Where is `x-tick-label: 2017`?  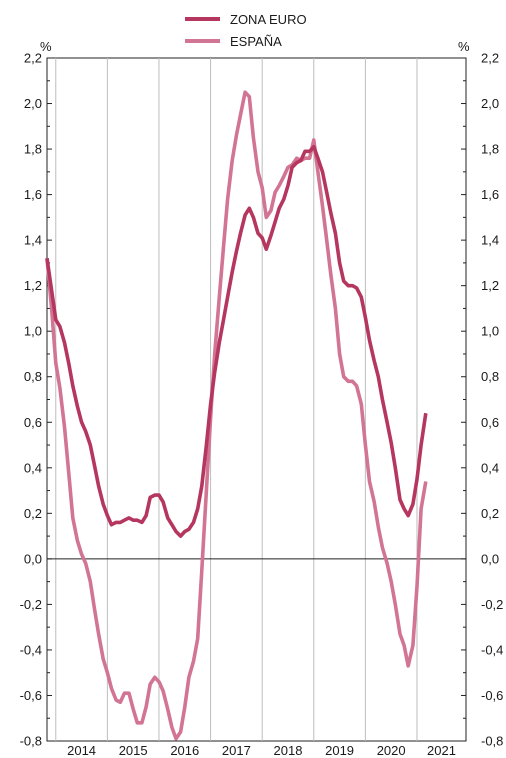 x-tick-label: 2017 is located at coordinates (236, 750).